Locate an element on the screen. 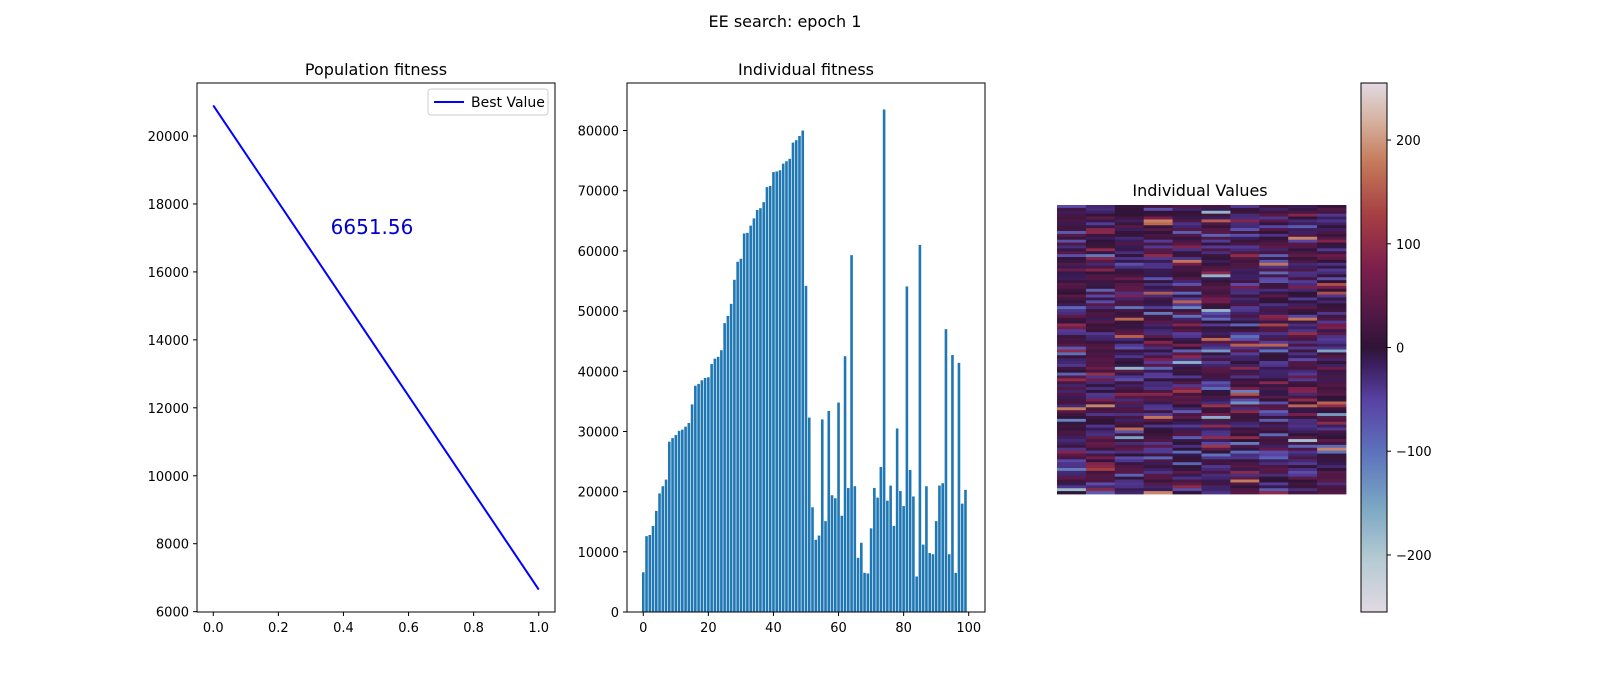 This screenshot has height=700, width=1600. y-tick-label: 12000 is located at coordinates (168, 409).